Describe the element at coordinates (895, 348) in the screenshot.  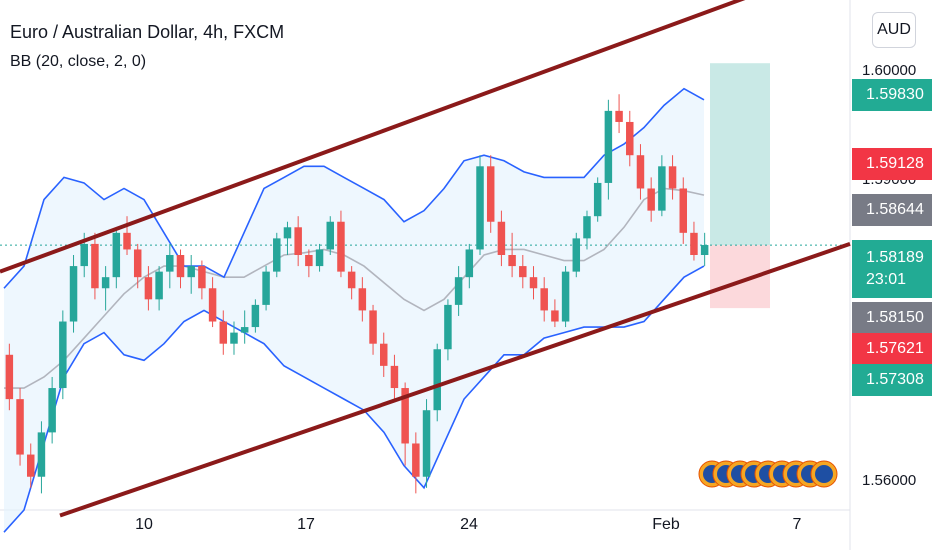
I see `price-label-text: 1.57621` at that location.